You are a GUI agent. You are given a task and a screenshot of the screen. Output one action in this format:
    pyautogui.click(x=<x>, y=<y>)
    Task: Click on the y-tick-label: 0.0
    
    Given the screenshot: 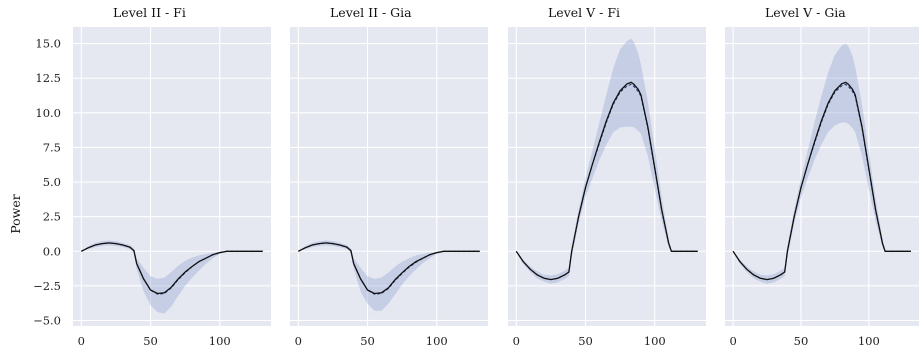 What is the action you would take?
    pyautogui.click(x=52, y=251)
    